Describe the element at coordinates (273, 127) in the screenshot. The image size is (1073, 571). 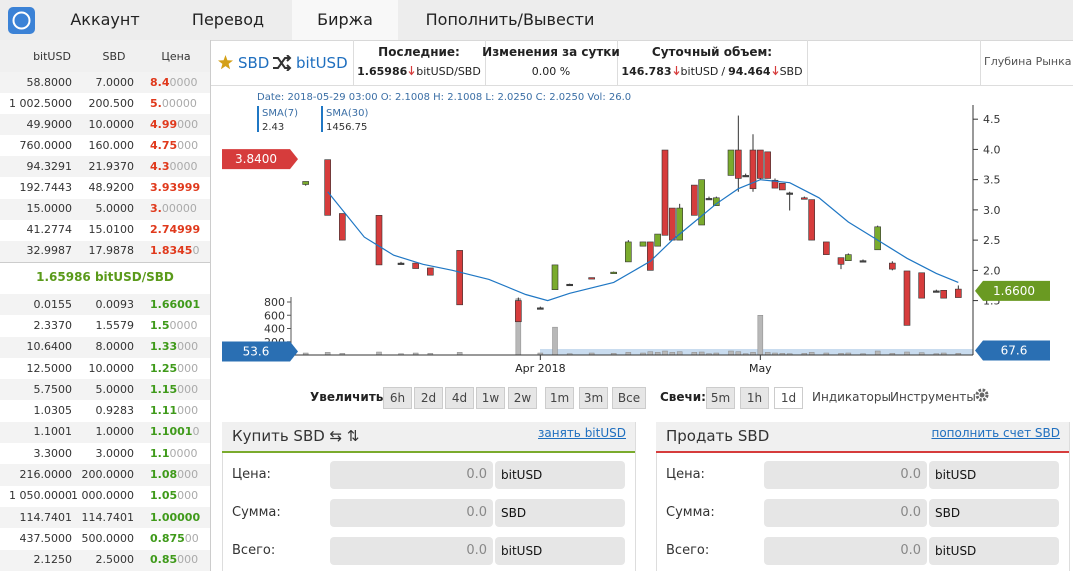
I see `indicator-value: 2.43` at that location.